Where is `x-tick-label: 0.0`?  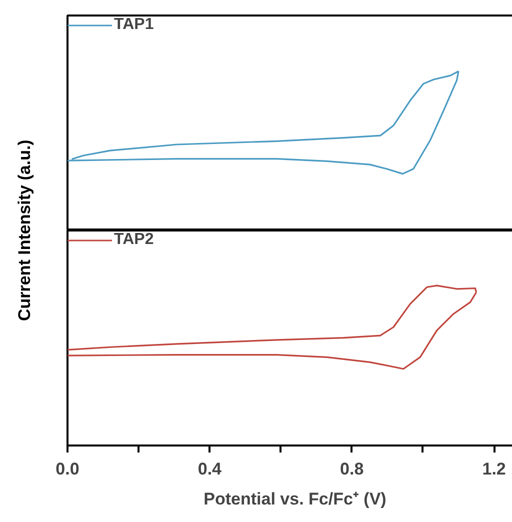
x-tick-label: 0.0 is located at coordinates (68, 469).